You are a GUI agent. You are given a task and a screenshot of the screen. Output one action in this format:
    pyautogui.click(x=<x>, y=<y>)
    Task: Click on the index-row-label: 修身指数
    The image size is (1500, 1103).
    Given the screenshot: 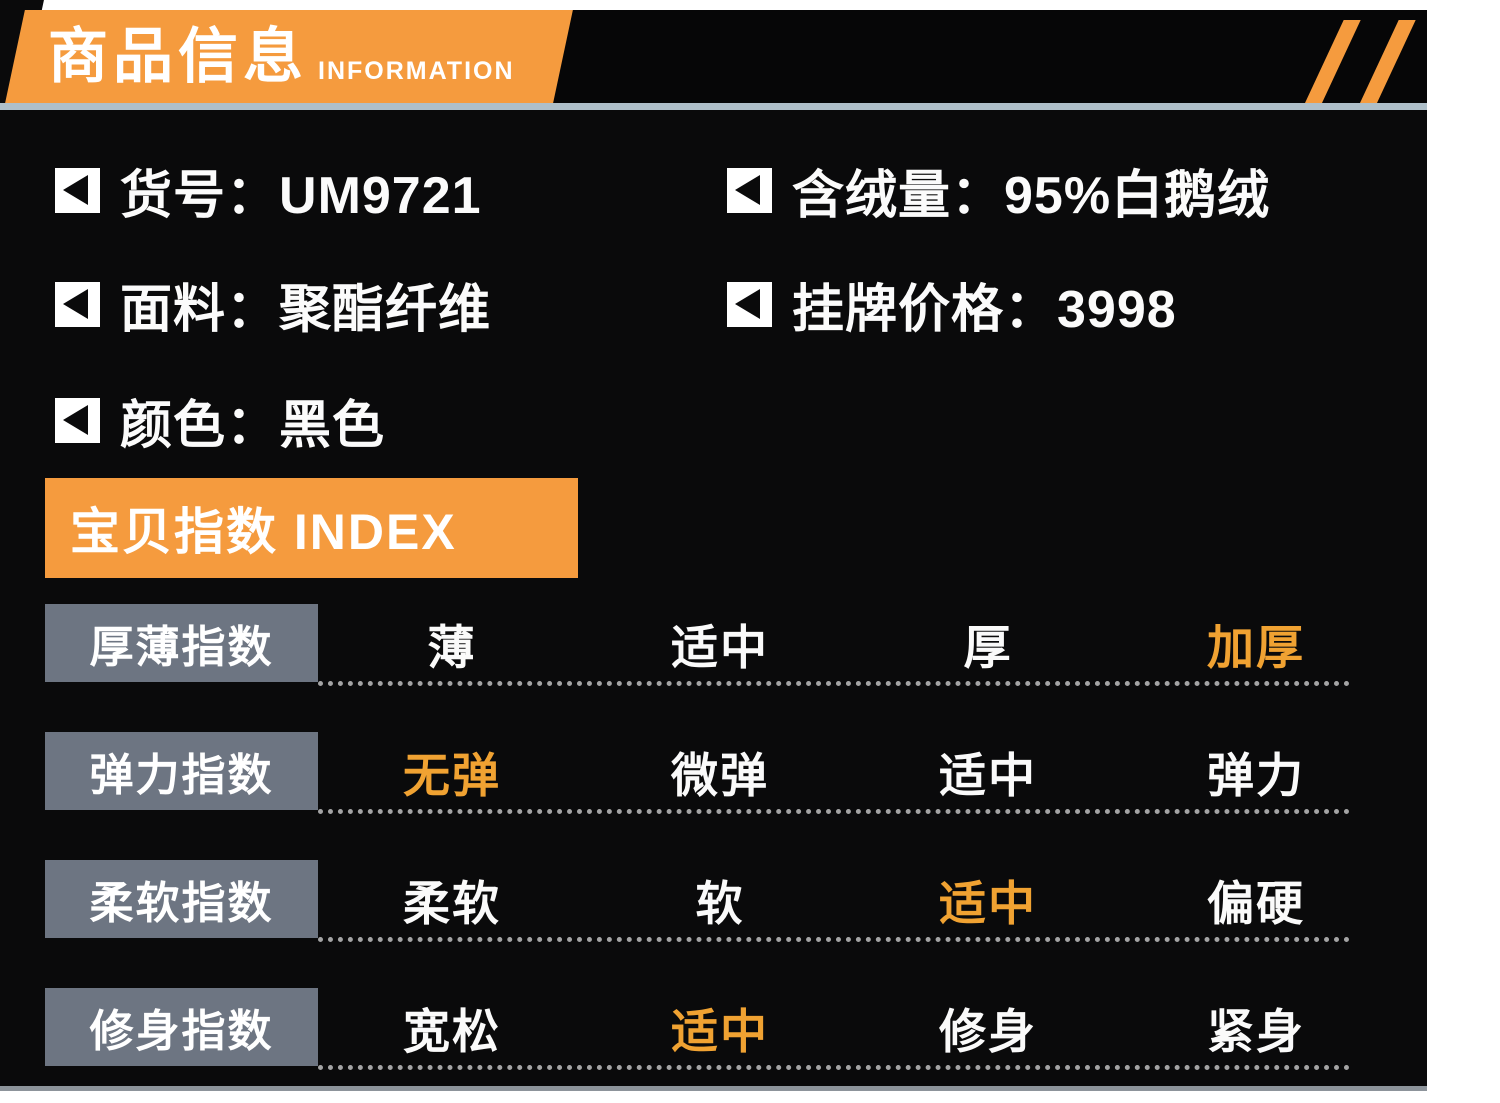 What is the action you would take?
    pyautogui.click(x=181, y=1027)
    